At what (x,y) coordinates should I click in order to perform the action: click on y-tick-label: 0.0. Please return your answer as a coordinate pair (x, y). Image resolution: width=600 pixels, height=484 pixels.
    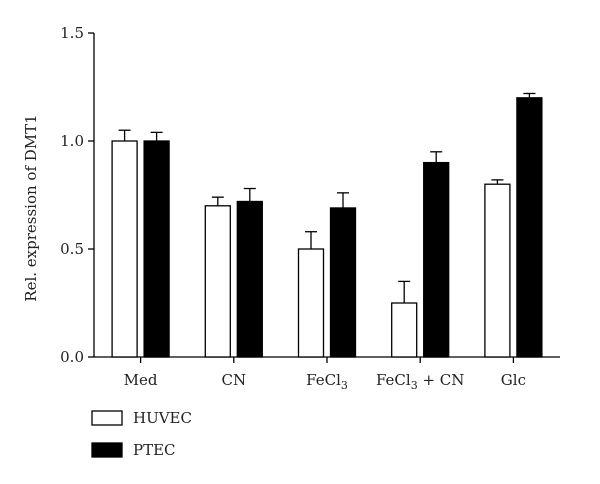
    Looking at the image, I should click on (72, 357).